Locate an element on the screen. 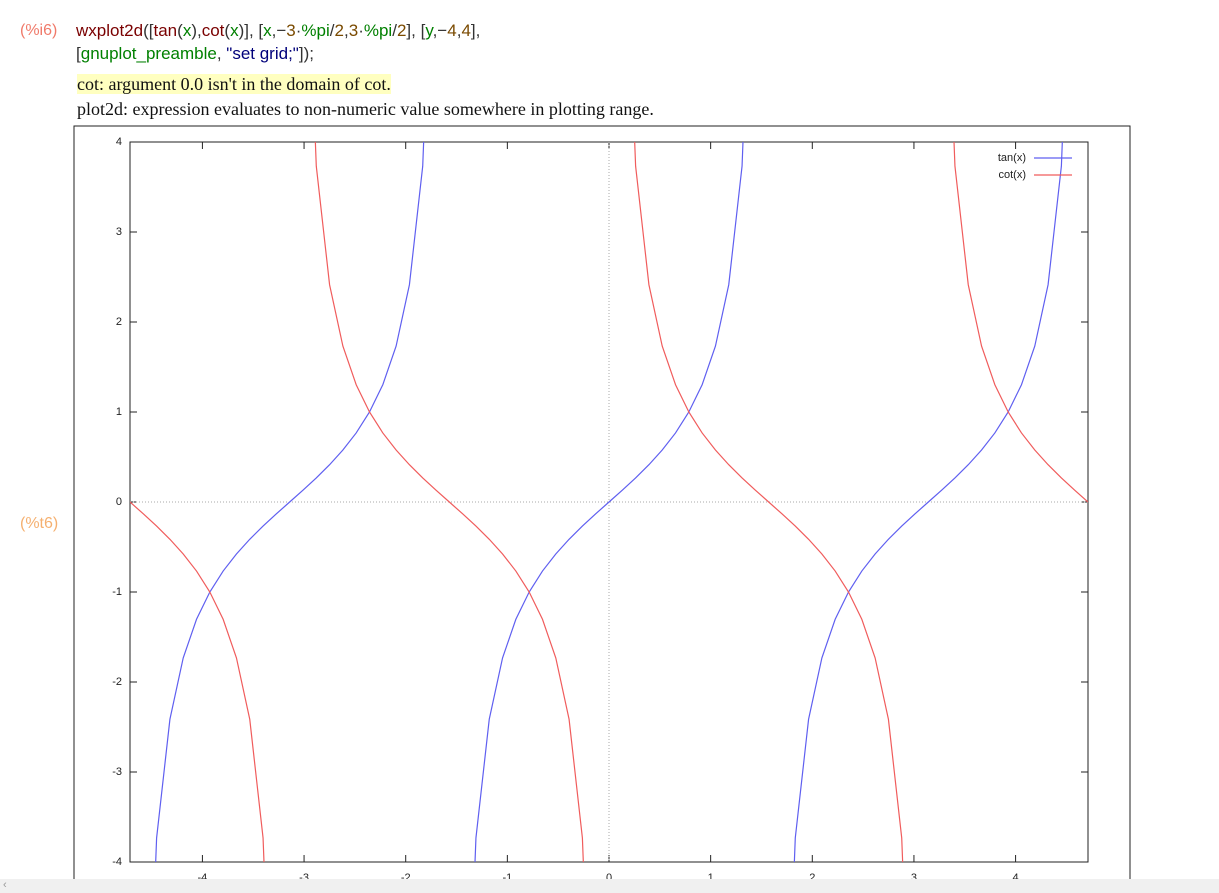 The height and width of the screenshot is (893, 1219). token: ]); is located at coordinates (306, 53).